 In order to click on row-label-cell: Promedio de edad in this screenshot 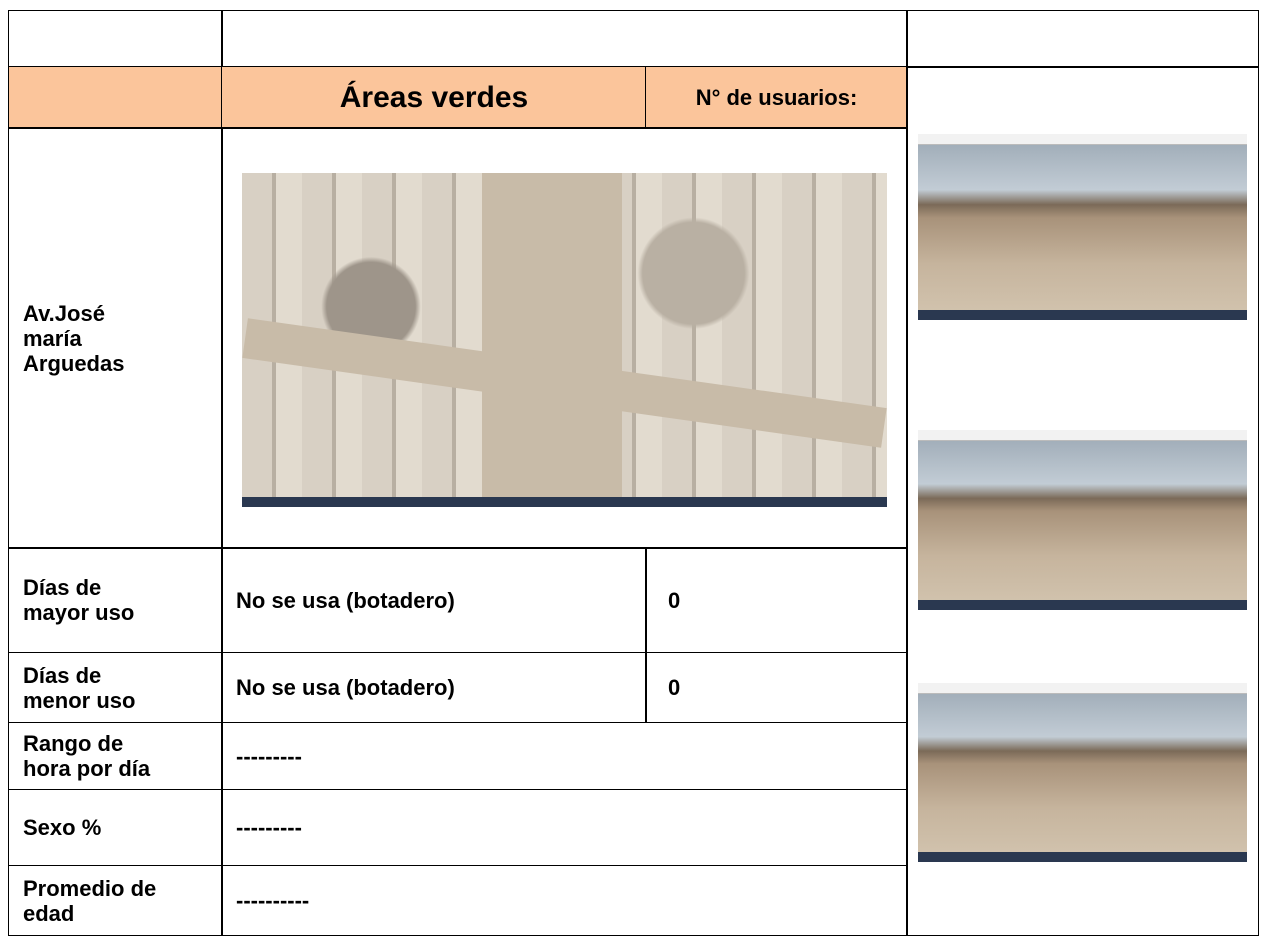, I will do `click(115, 900)`.